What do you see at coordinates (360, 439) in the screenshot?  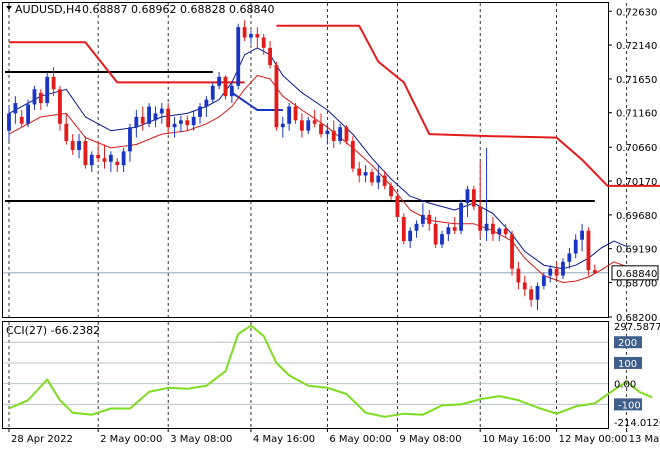 I see `time-tick-label: 6 May 00:00` at bounding box center [360, 439].